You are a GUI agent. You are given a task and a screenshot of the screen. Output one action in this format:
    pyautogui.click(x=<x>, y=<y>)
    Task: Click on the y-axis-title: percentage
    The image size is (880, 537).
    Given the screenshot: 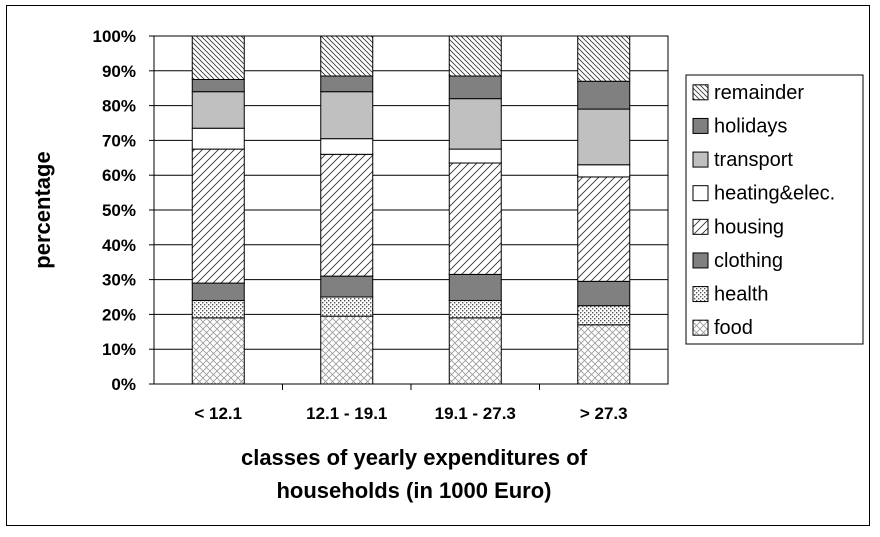 What is the action you would take?
    pyautogui.click(x=42, y=209)
    